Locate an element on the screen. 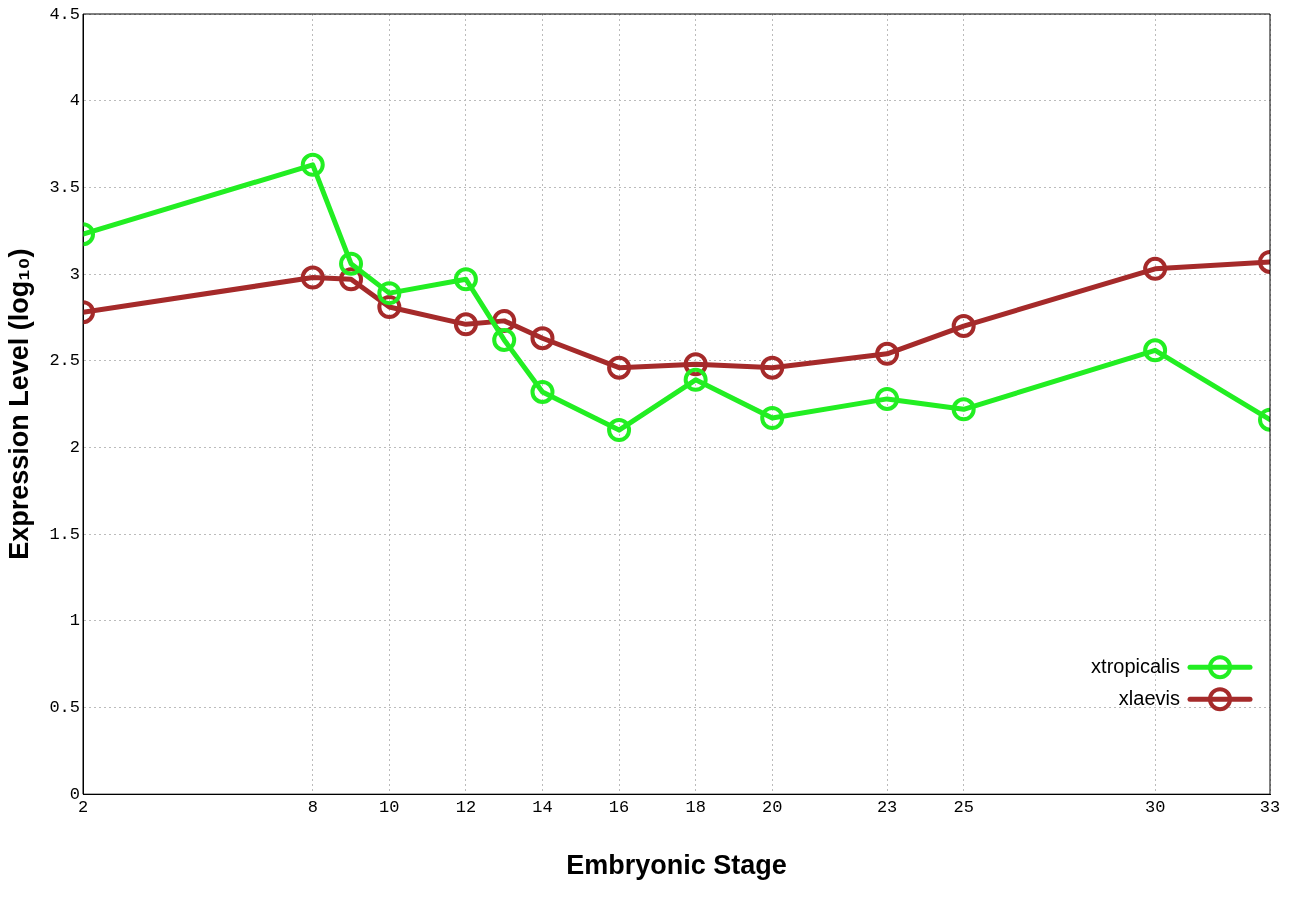 Image resolution: width=1296 pixels, height=907 pixels. y-axis-title: Expression Level (log₁₀) is located at coordinates (18, 404).